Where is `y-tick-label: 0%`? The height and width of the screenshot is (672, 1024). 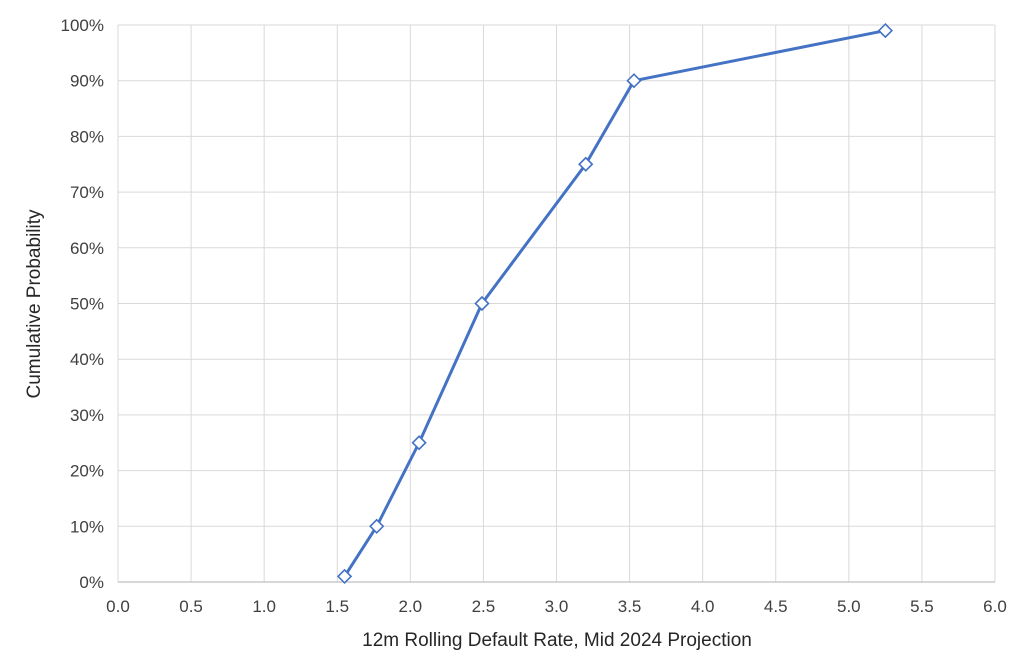 y-tick-label: 0% is located at coordinates (91, 582).